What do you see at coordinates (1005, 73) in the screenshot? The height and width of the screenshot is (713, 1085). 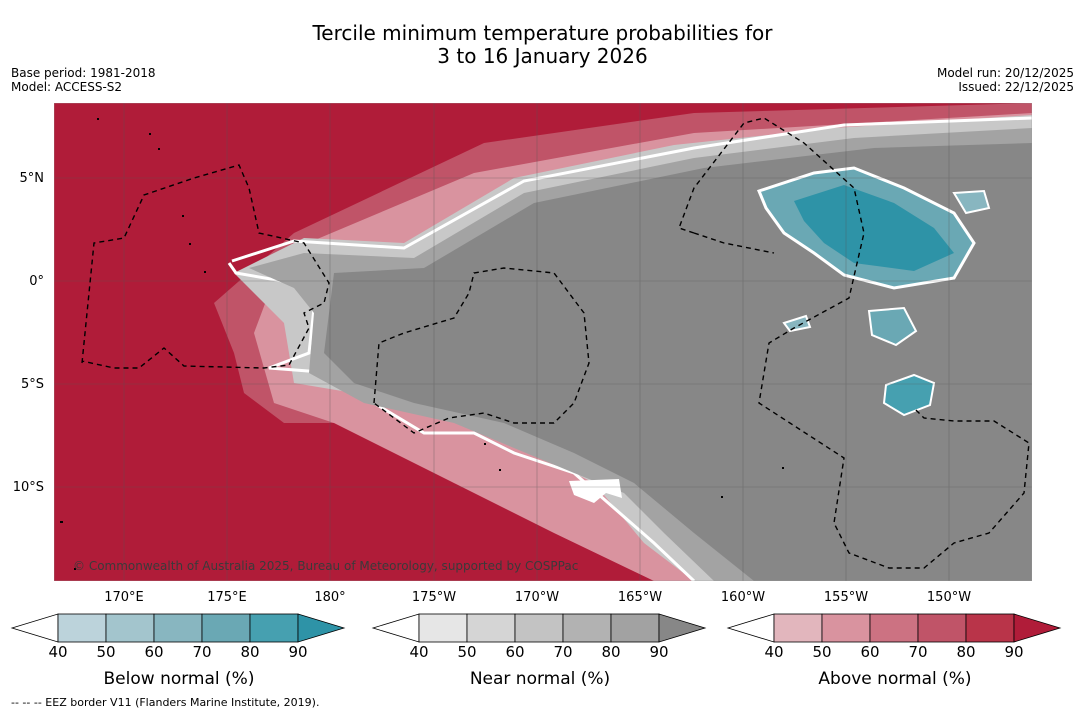 I see `model-run: Model run: 20/12/2025` at bounding box center [1005, 73].